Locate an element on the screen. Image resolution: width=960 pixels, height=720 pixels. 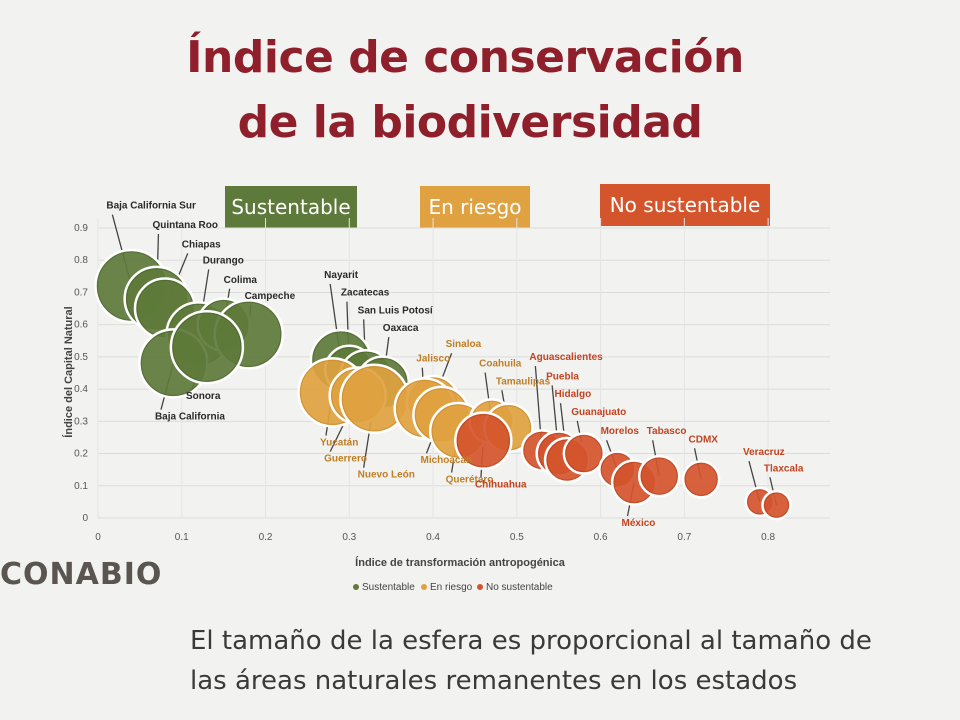
bubble-tabasco is located at coordinates (659, 476).